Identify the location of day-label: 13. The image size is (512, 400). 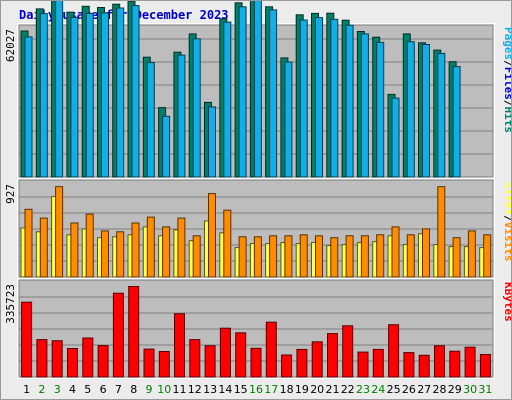
(210, 389).